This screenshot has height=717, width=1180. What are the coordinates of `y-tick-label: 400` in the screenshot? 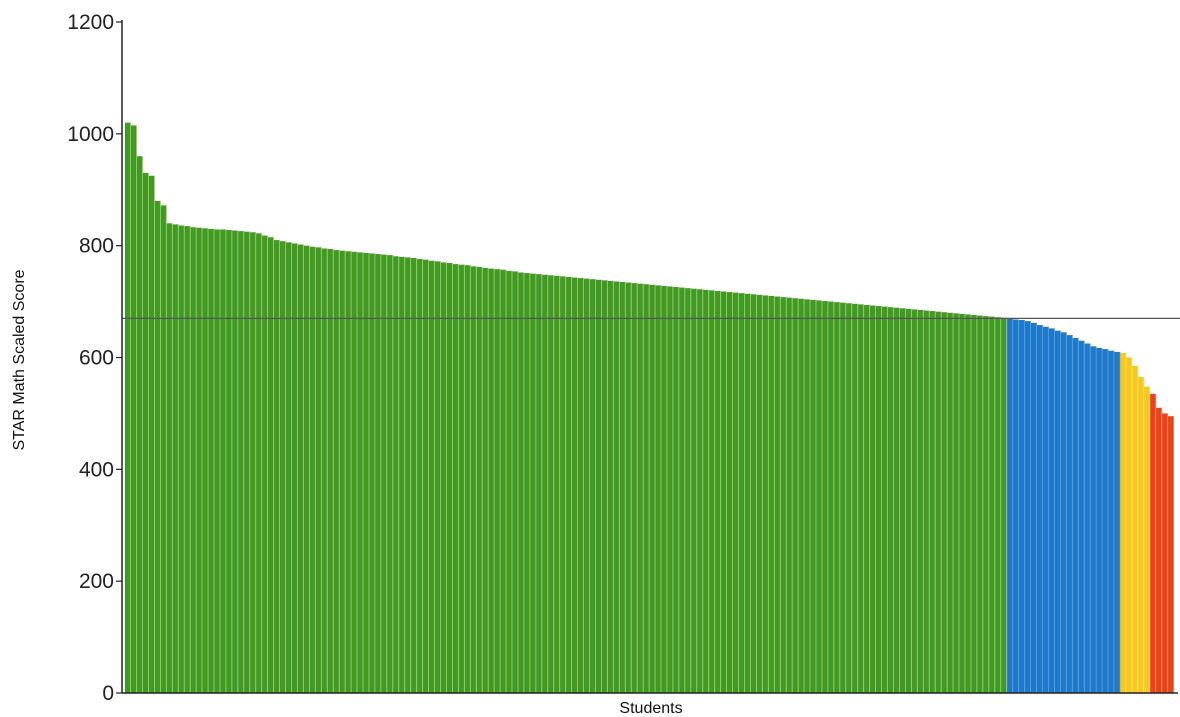 It's located at (96, 469).